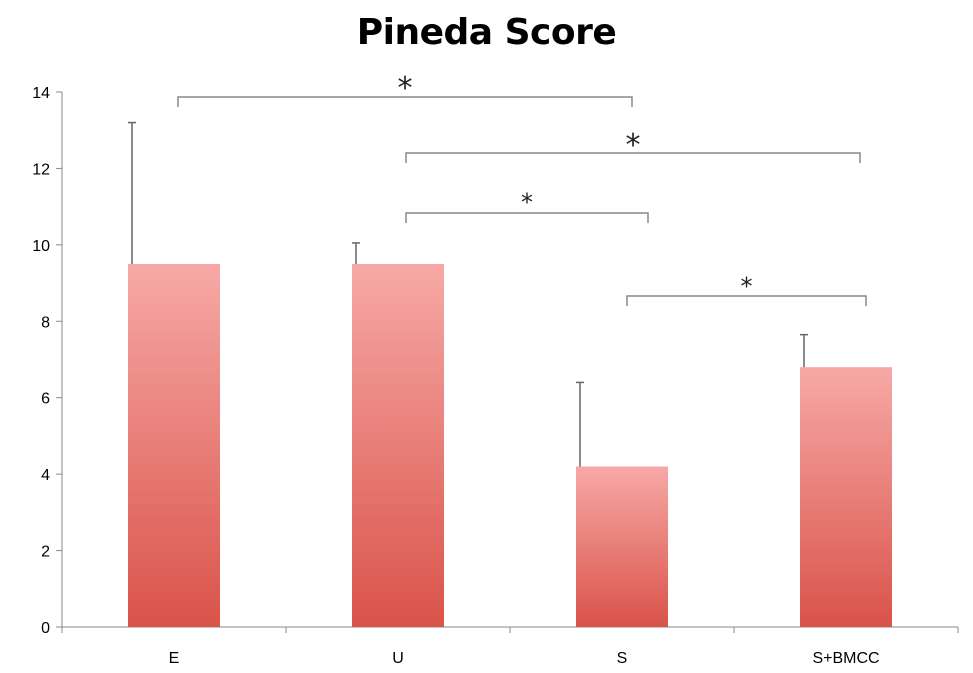 Image resolution: width=973 pixels, height=673 pixels. What do you see at coordinates (45, 322) in the screenshot?
I see `y-tick-label: 8` at bounding box center [45, 322].